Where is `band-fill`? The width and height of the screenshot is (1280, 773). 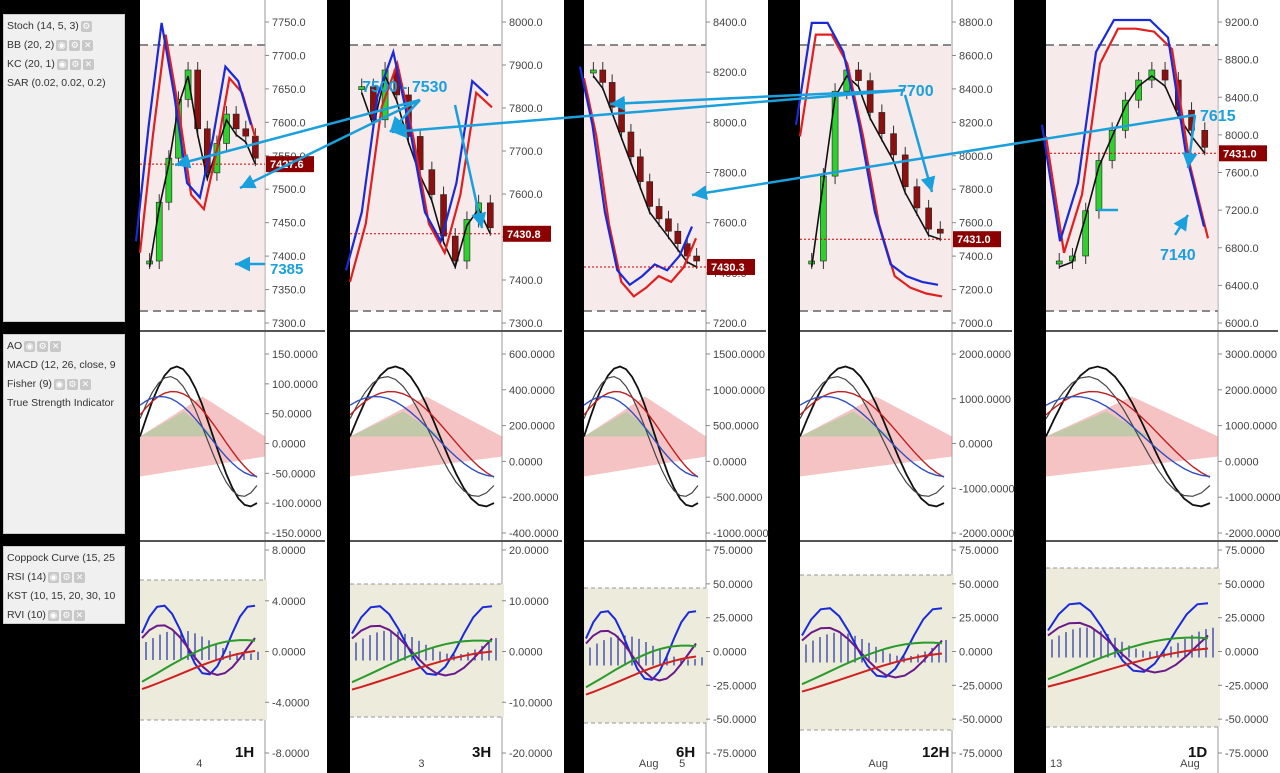
band-fill is located at coordinates (1132, 178).